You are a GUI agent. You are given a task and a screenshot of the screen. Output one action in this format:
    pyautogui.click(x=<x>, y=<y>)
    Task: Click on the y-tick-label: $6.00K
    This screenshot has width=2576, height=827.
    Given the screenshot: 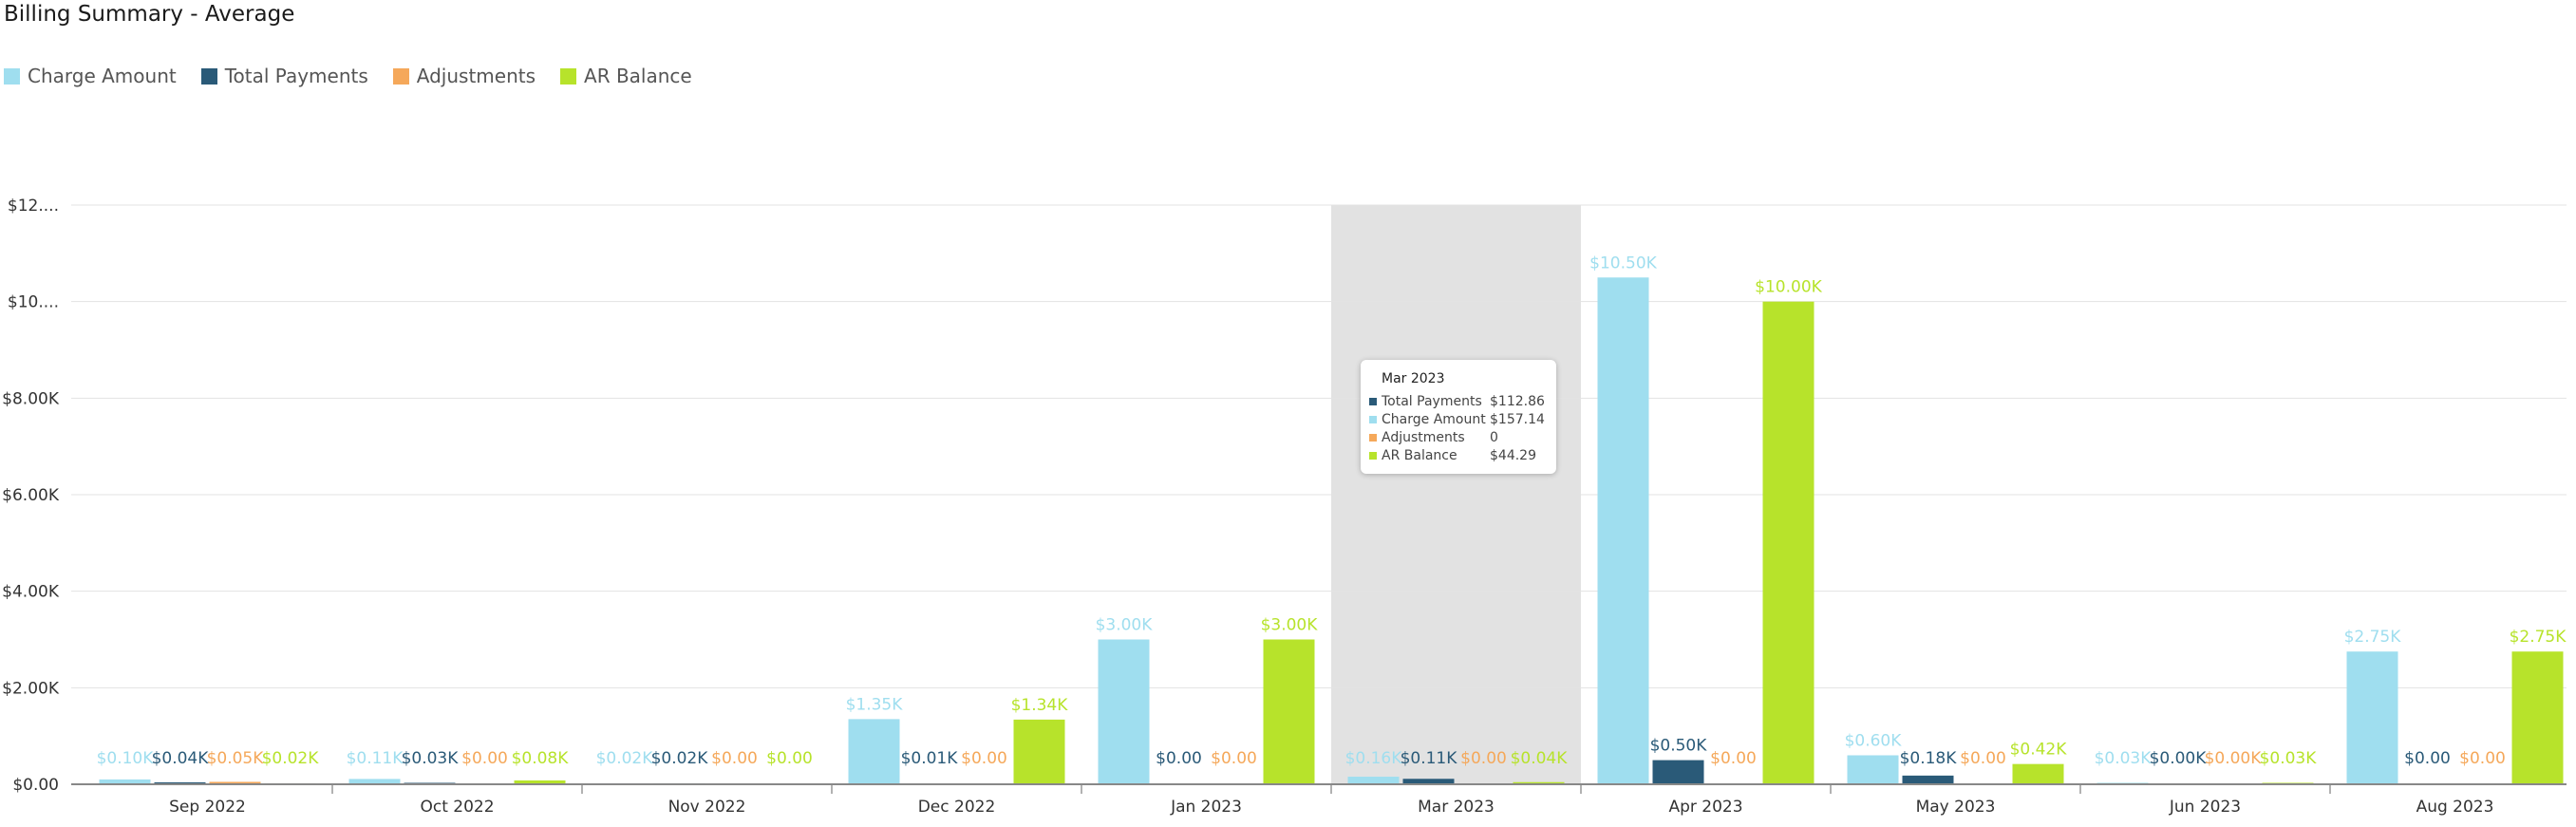 What is the action you would take?
    pyautogui.click(x=31, y=495)
    